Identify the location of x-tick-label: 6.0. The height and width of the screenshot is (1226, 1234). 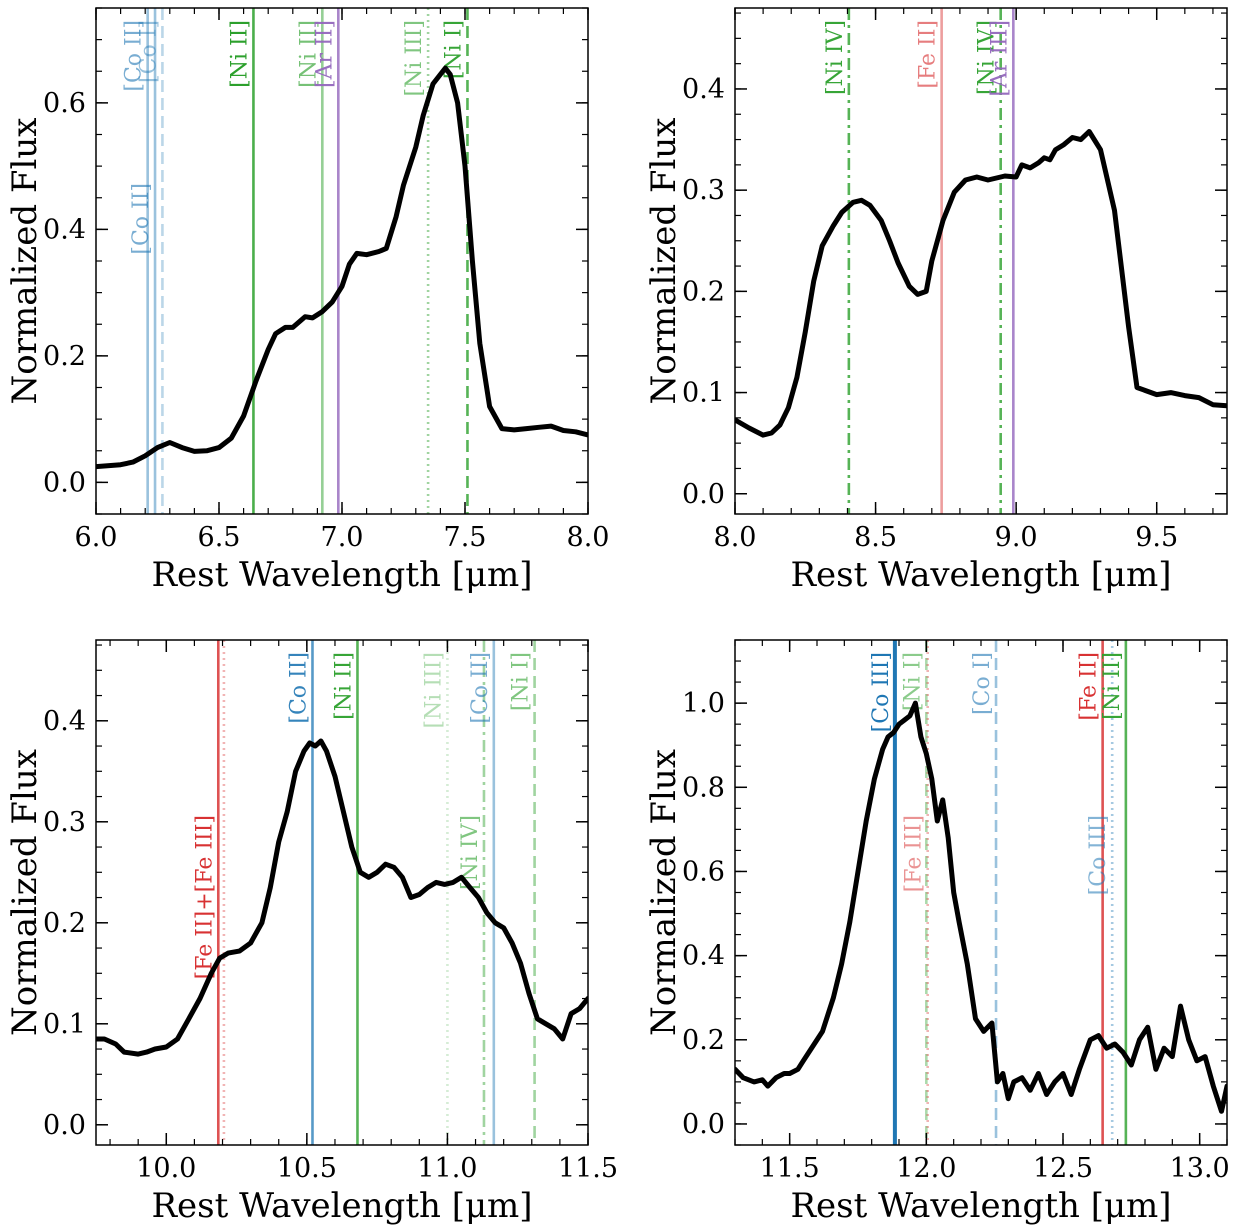
(96, 537).